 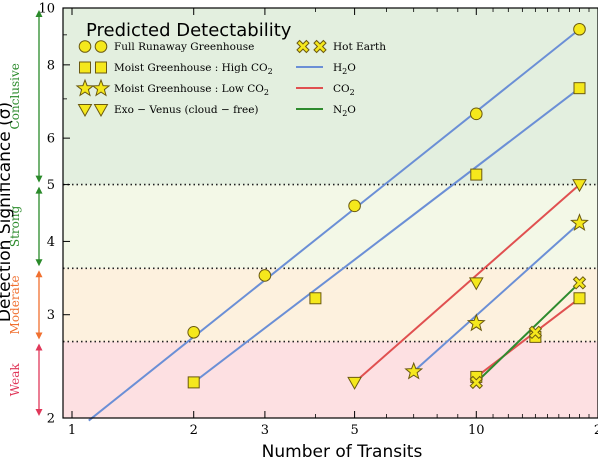 What do you see at coordinates (51, 419) in the screenshot?
I see `y-tick-label: 2` at bounding box center [51, 419].